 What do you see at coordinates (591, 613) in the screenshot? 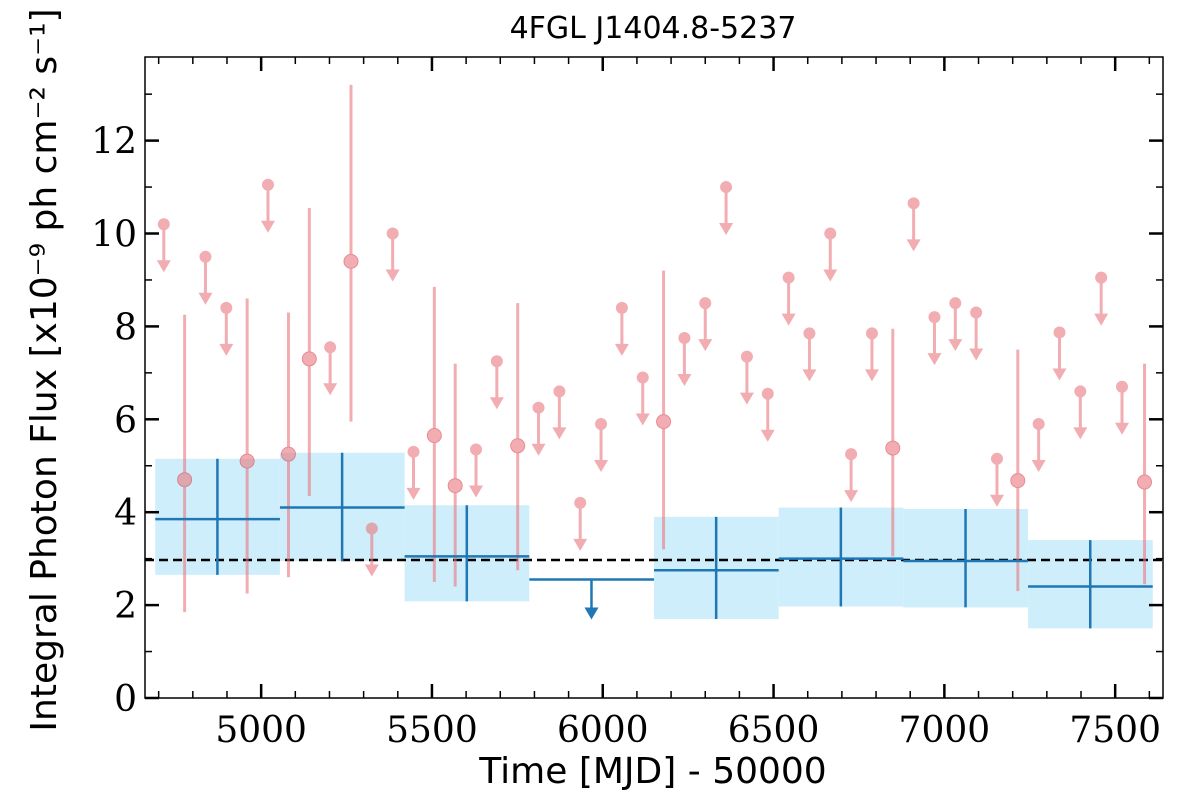
I see `long-bin-ul-arrow` at bounding box center [591, 613].